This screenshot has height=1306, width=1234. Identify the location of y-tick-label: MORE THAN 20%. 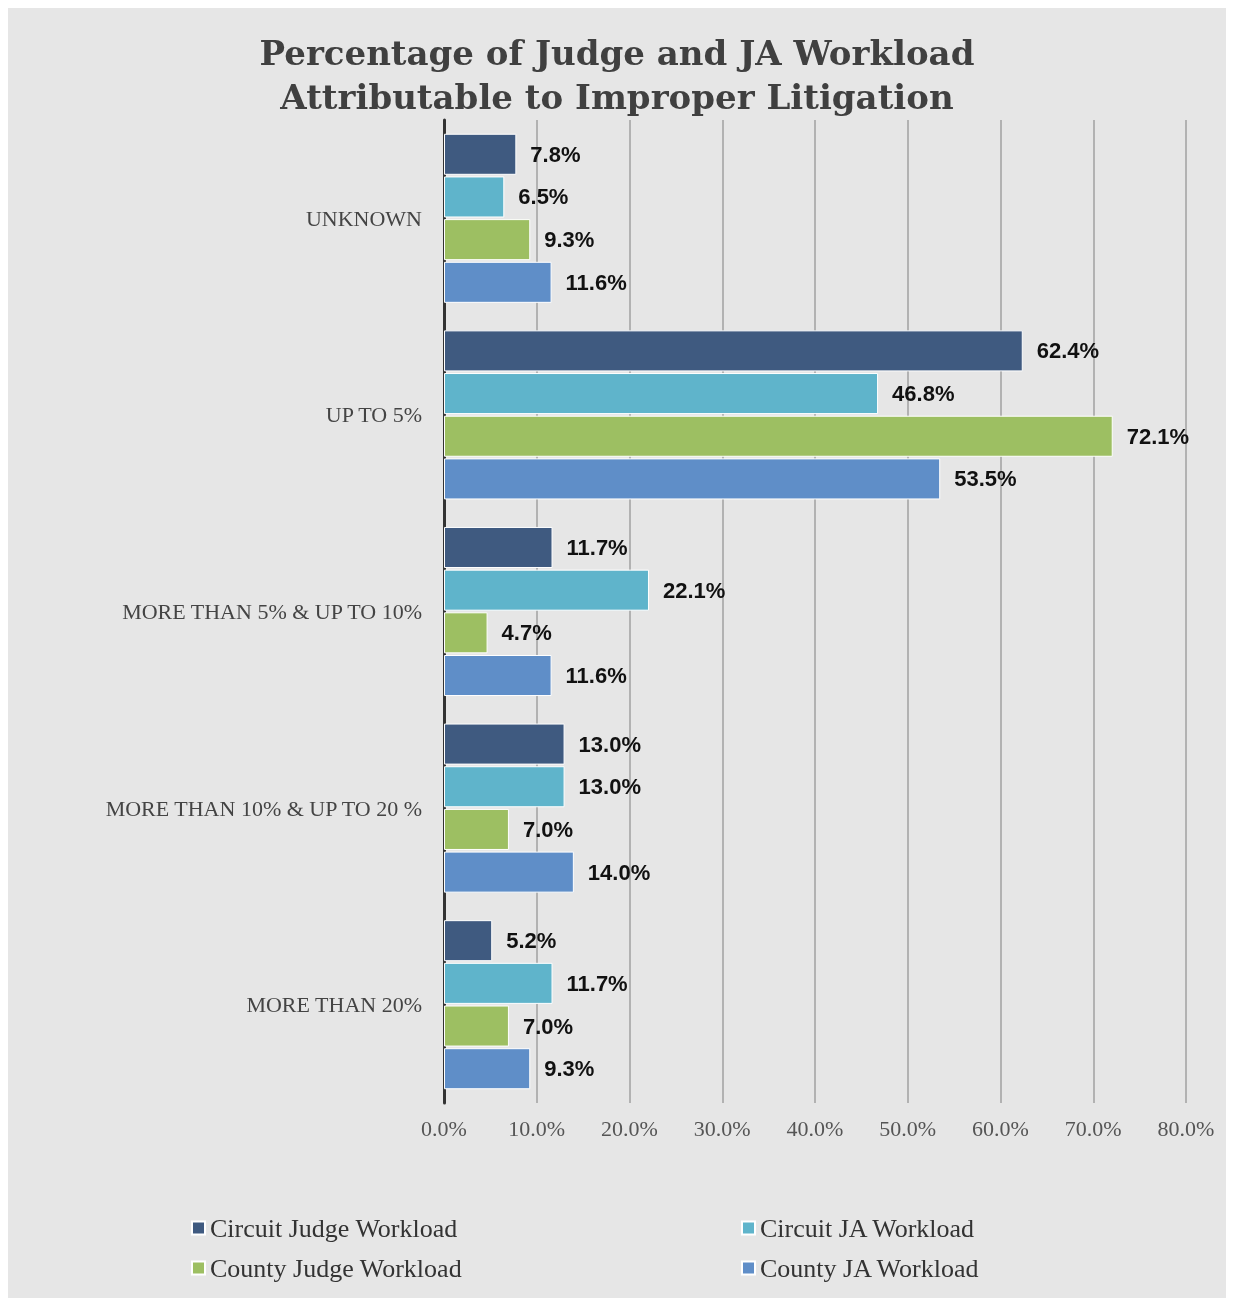
(334, 1005).